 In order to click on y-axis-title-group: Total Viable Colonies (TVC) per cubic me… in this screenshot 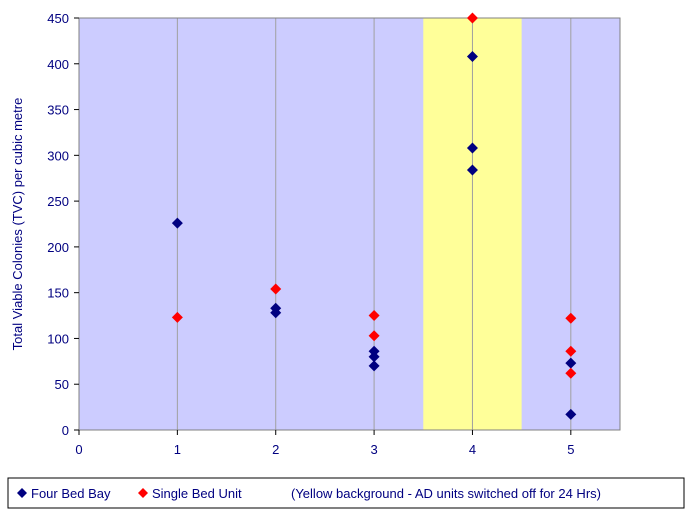, I will do `click(17, 224)`.